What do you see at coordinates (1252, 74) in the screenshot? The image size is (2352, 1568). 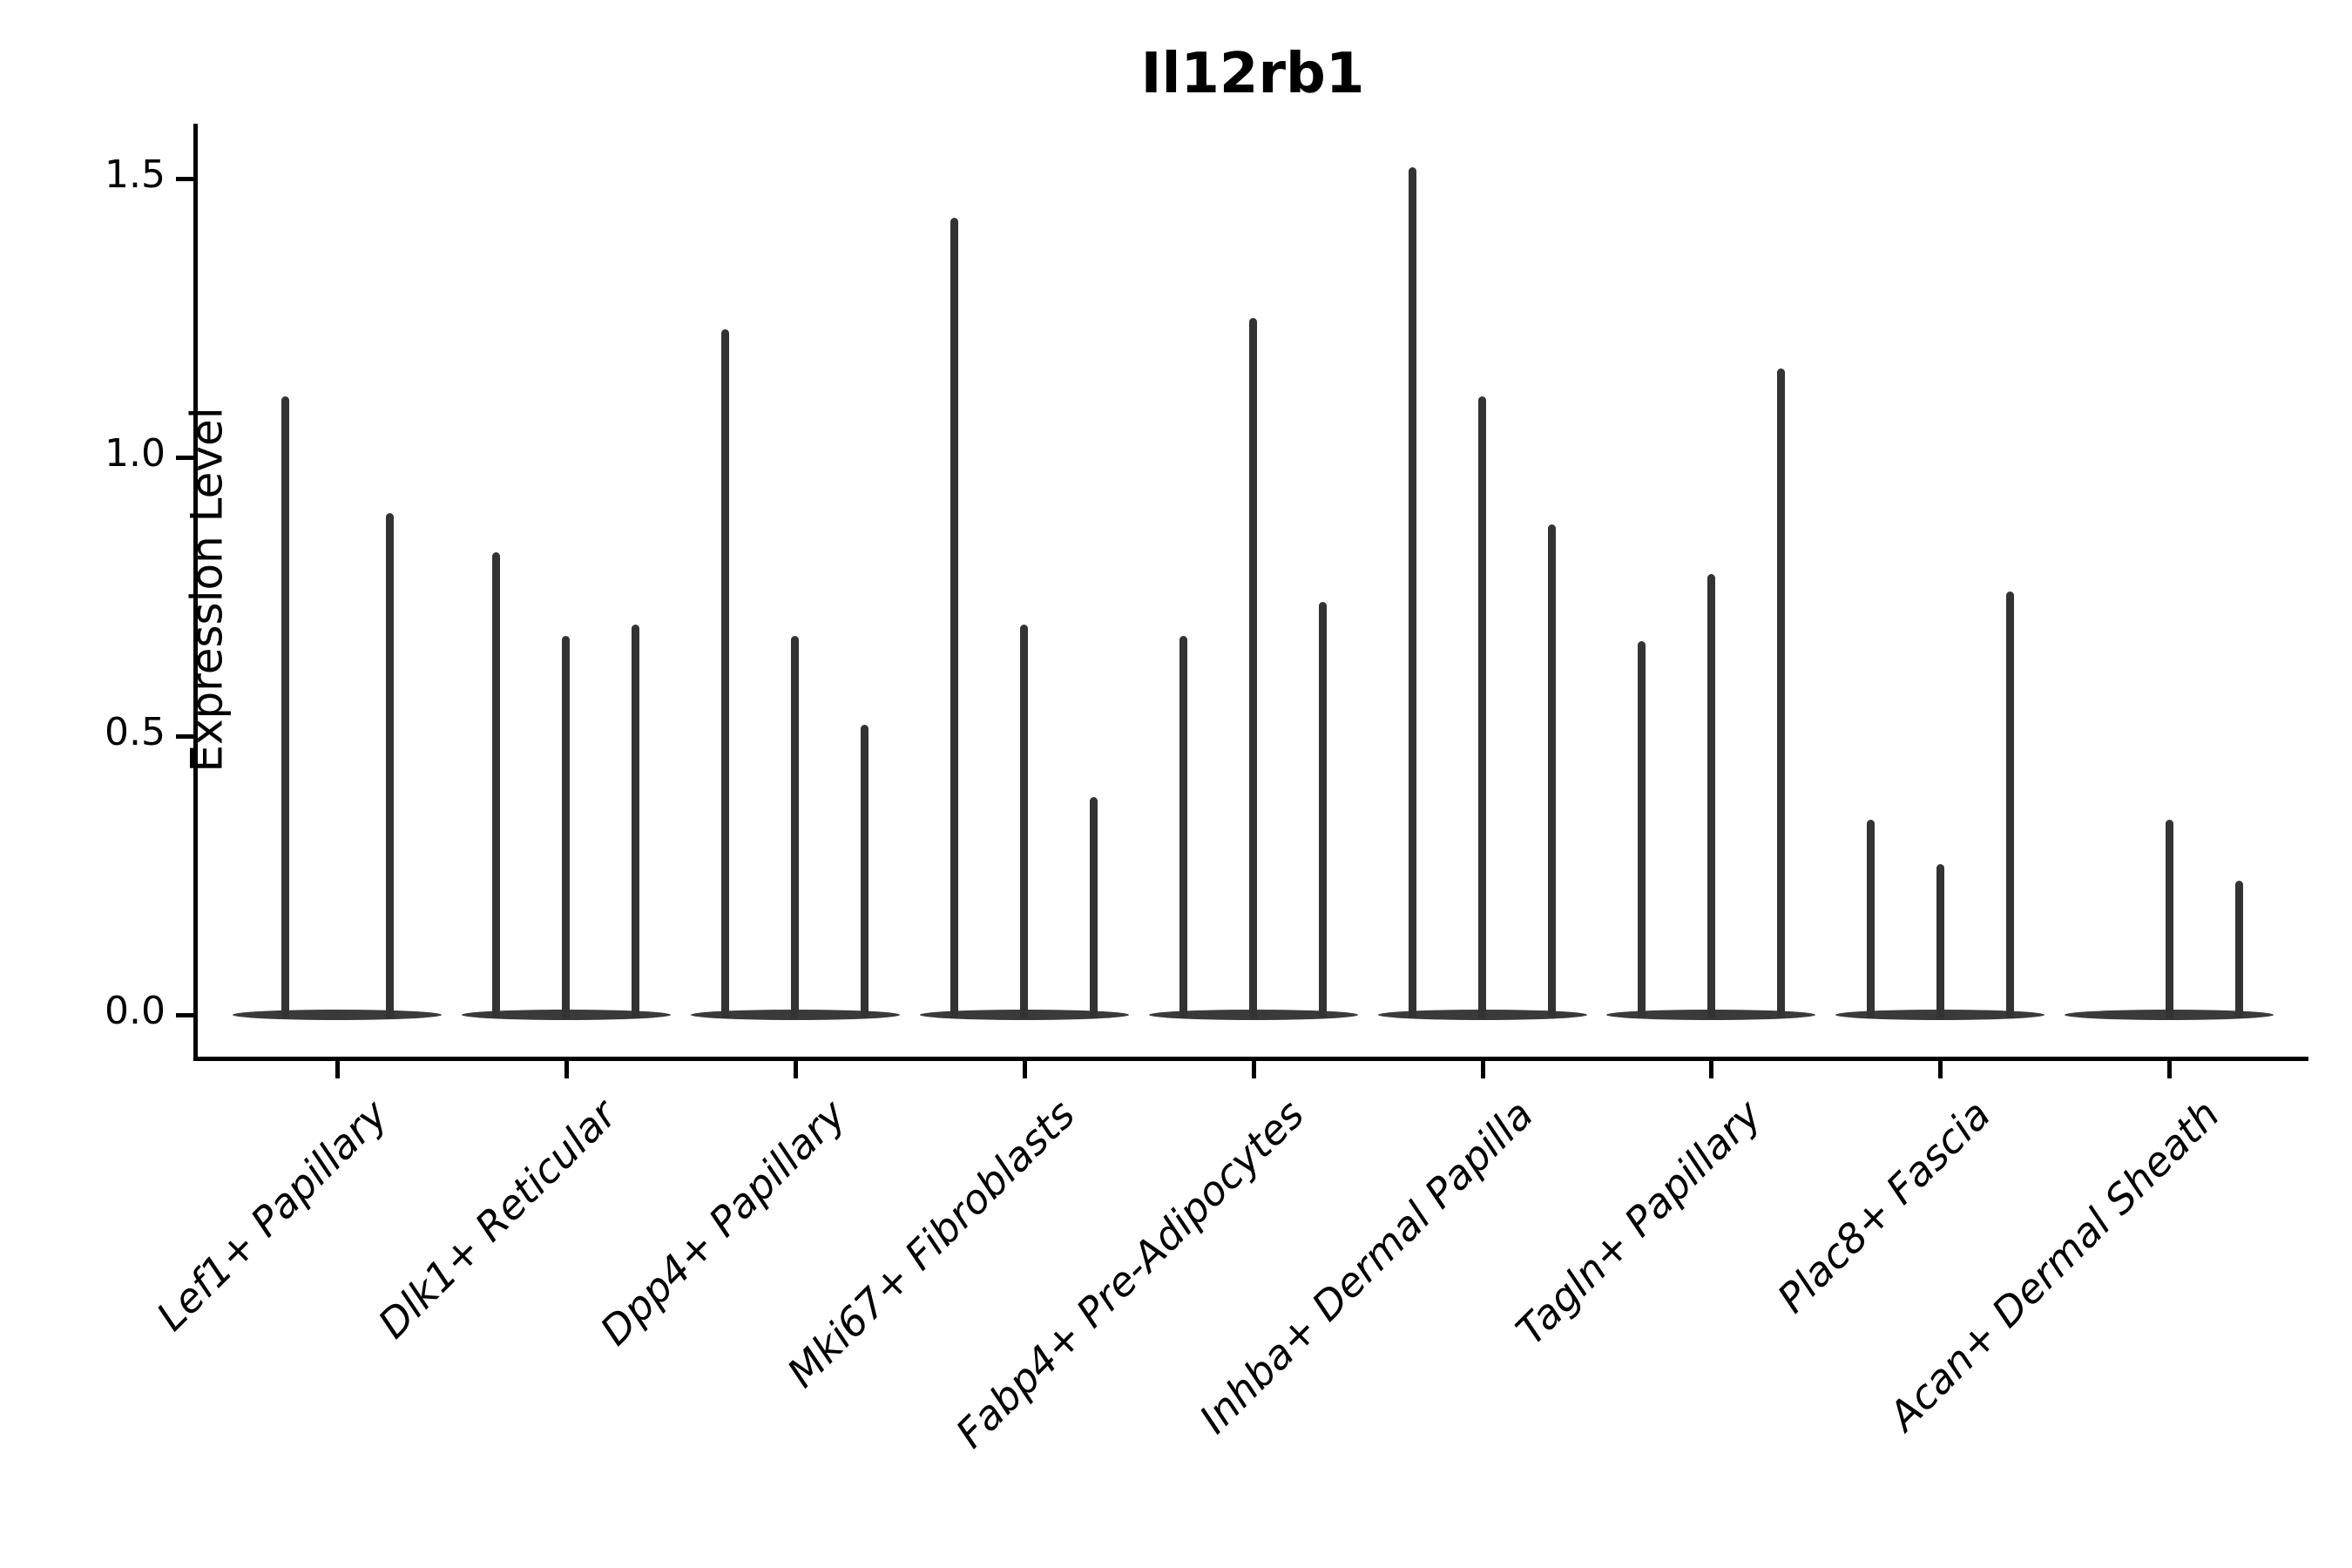 I see `plot-title: Il12rb1` at bounding box center [1252, 74].